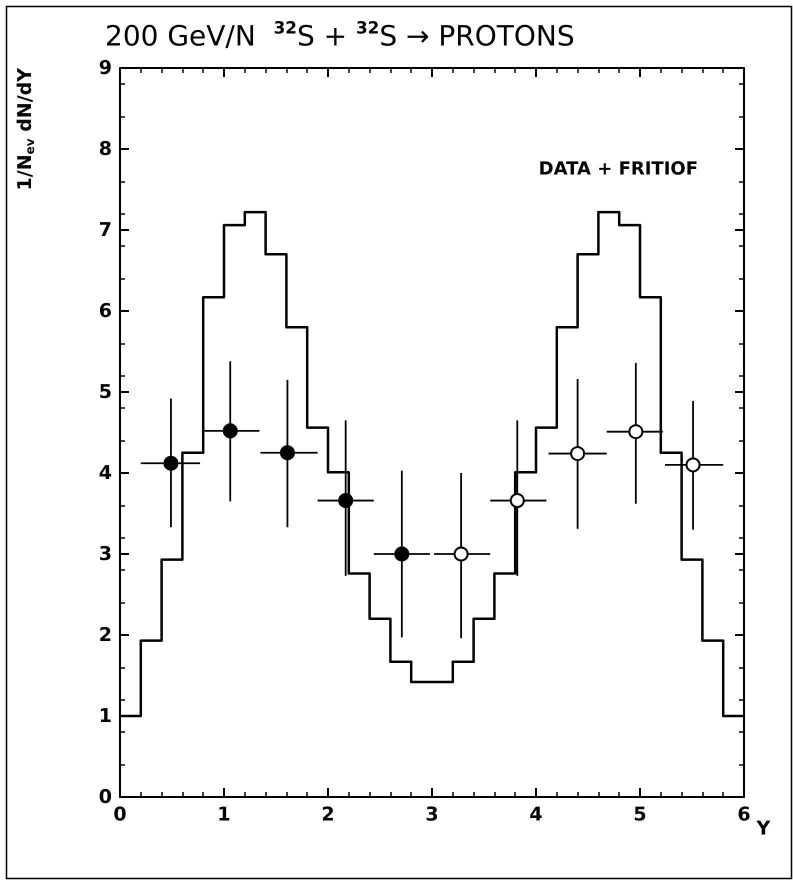 The height and width of the screenshot is (880, 793). Describe the element at coordinates (432, 815) in the screenshot. I see `x-tick-label: 3` at that location.